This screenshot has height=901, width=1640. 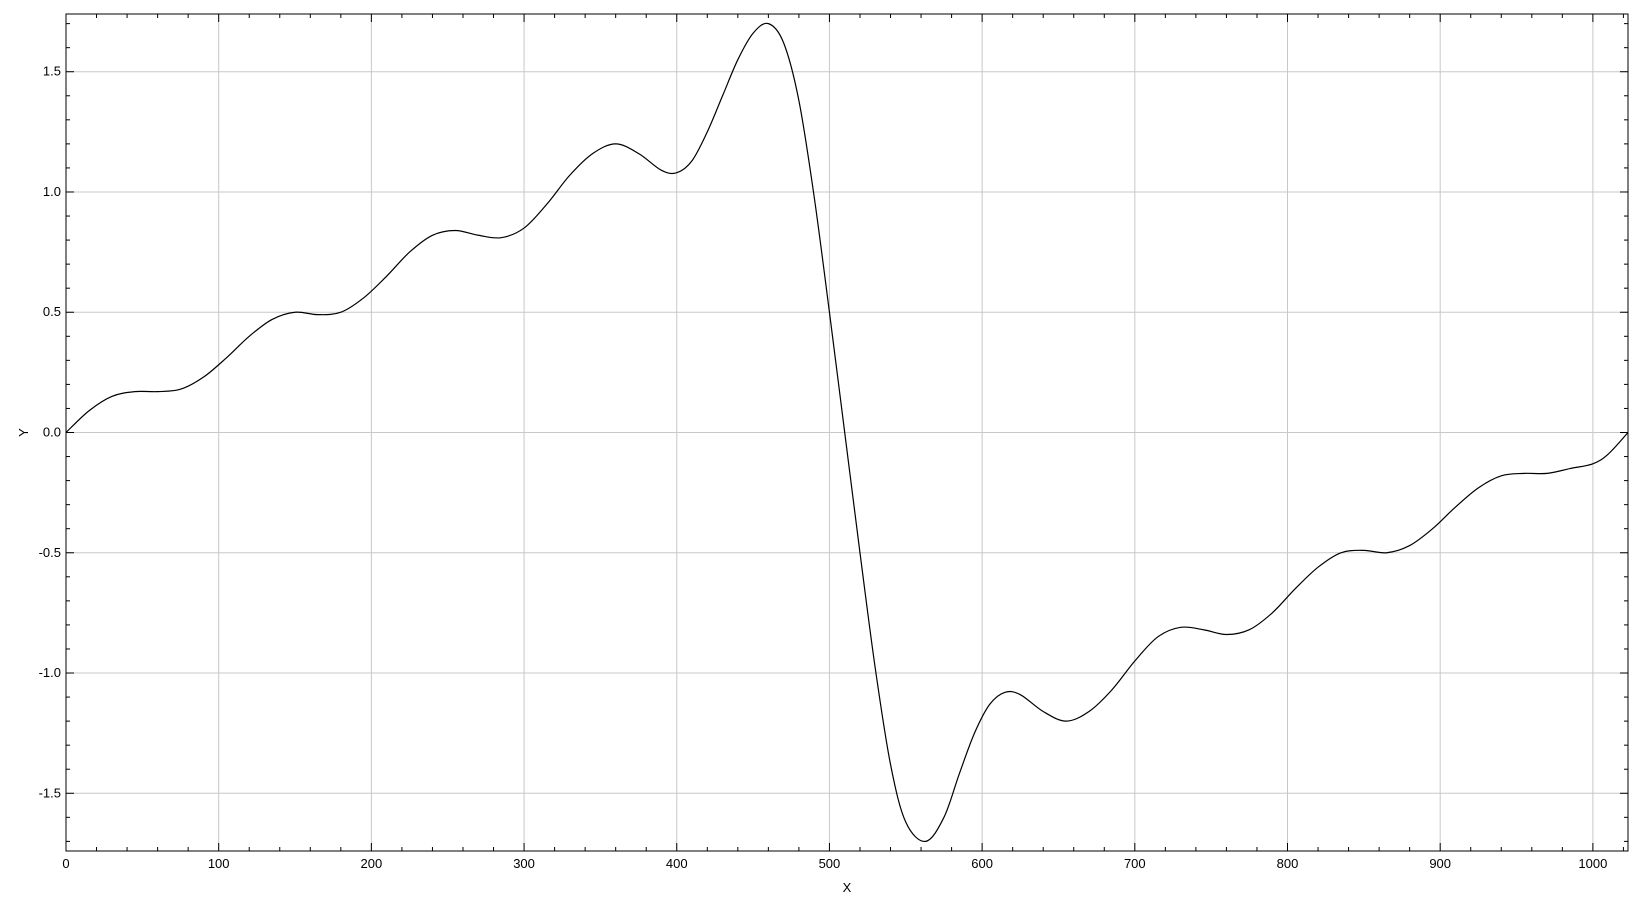 I want to click on y-tick-labels: 1.5 1.0 0.5 0.0 -0.5 -1.0 -1.5, so click(x=50, y=432).